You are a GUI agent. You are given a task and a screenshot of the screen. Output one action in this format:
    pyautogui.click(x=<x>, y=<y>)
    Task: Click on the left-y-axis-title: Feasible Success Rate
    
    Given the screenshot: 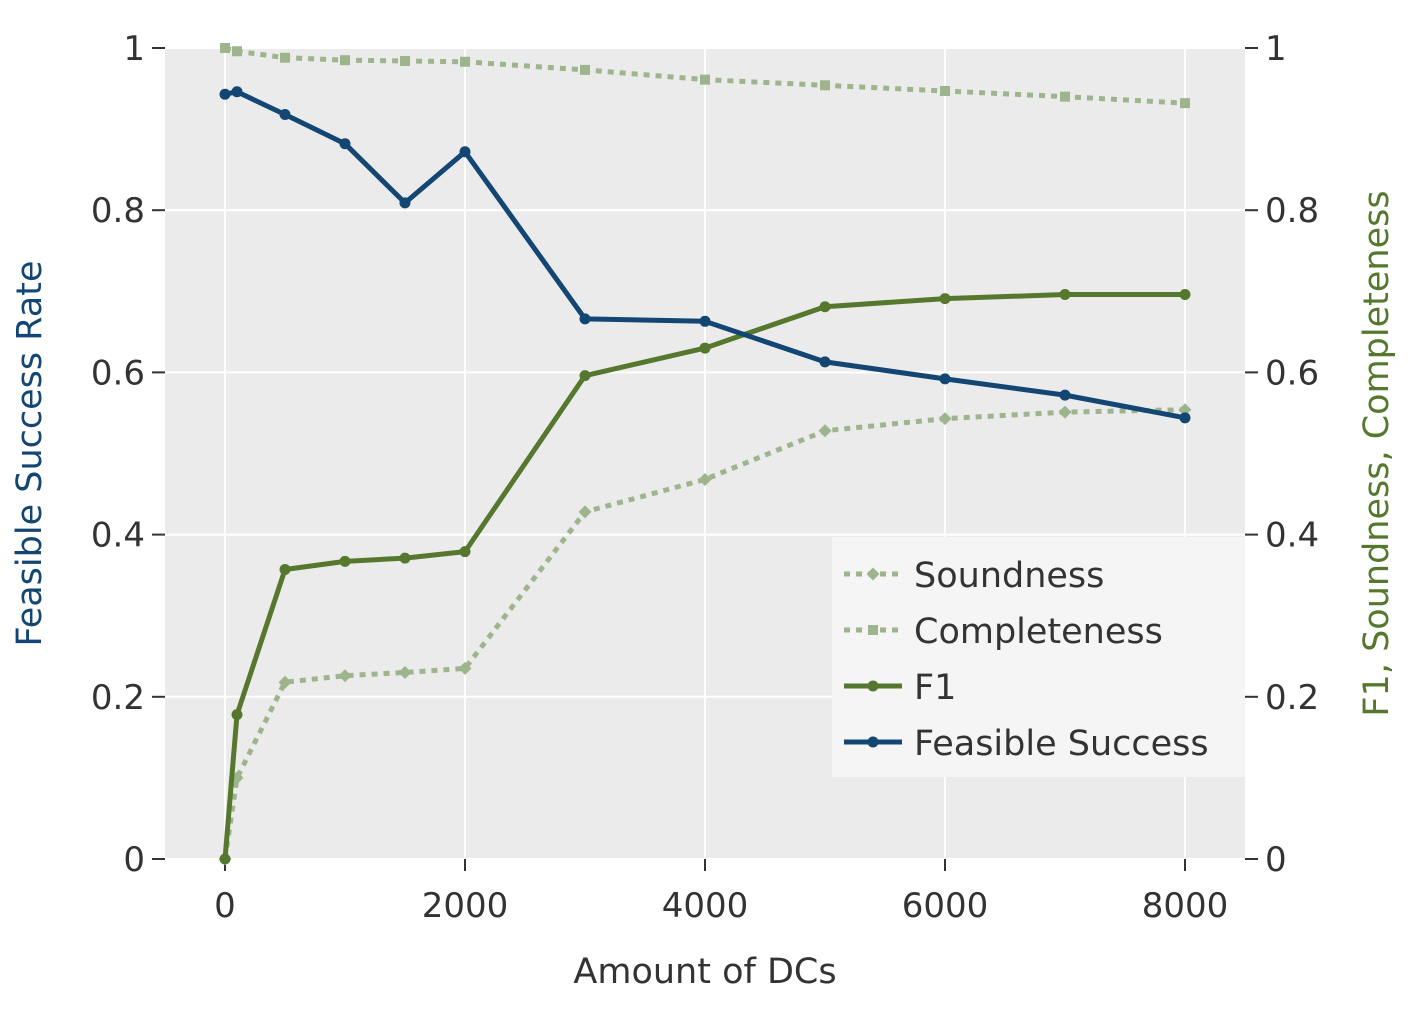 What is the action you would take?
    pyautogui.click(x=30, y=453)
    